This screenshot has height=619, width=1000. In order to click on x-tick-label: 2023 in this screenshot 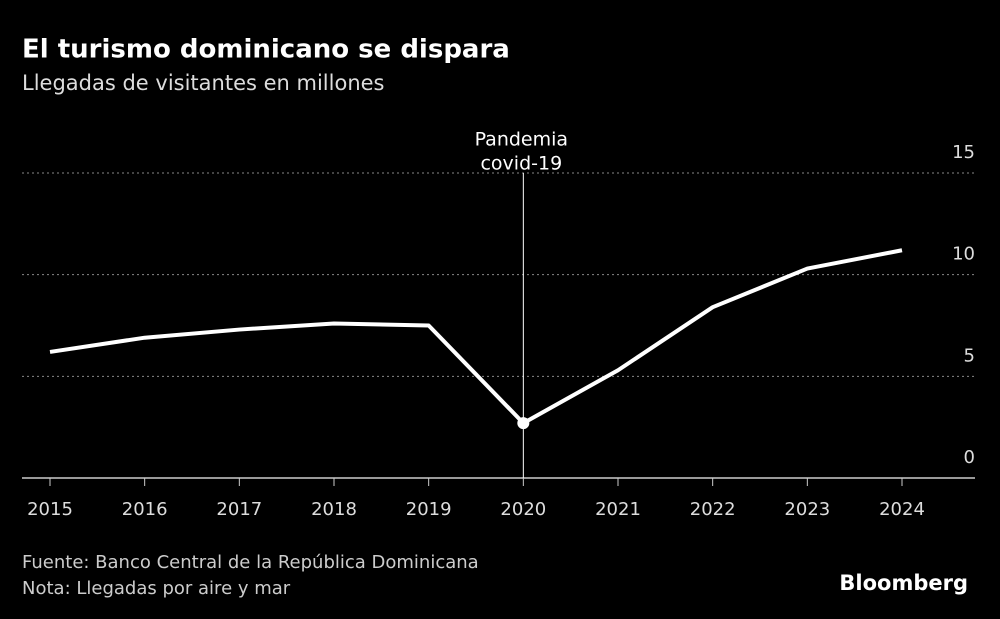, I will do `click(807, 509)`.